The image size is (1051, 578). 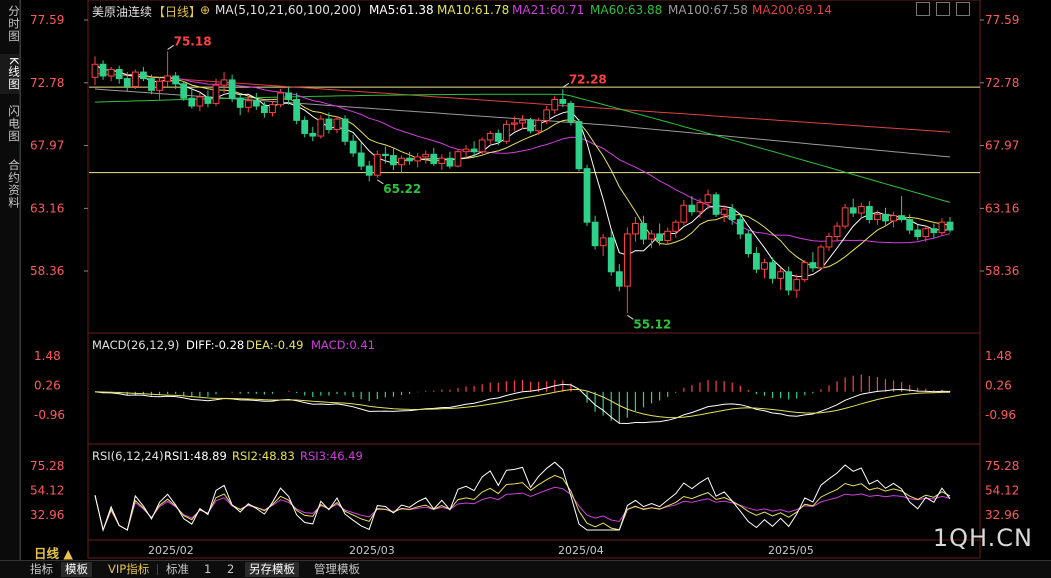 What do you see at coordinates (791, 550) in the screenshot?
I see `x-label-may: 2025/05` at bounding box center [791, 550].